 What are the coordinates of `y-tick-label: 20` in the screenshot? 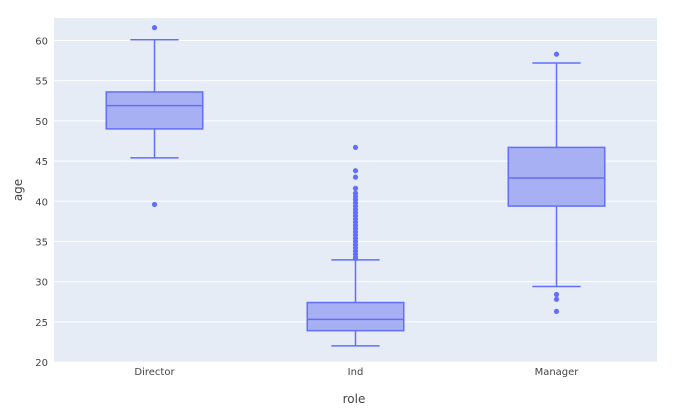 It's located at (41, 363).